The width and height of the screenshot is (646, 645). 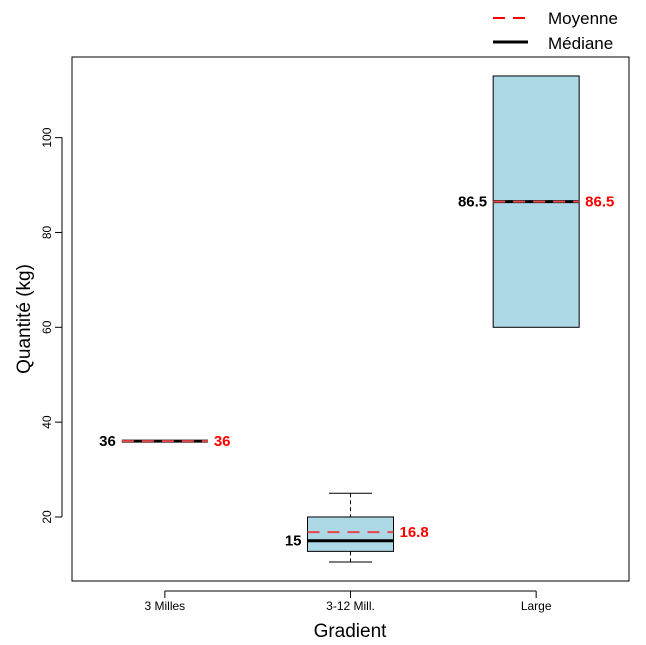 I want to click on x-axis-title: Gradient, so click(x=351, y=631).